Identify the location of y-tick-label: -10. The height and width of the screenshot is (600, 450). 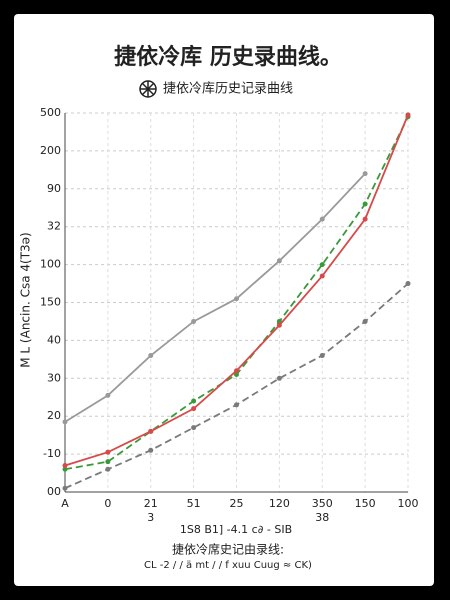
(52, 453).